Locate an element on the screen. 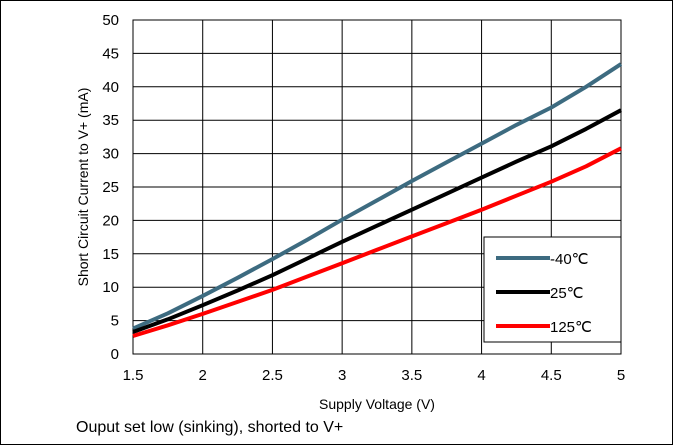 The height and width of the screenshot is (445, 673). y-tick-label: 5 is located at coordinates (115, 321).